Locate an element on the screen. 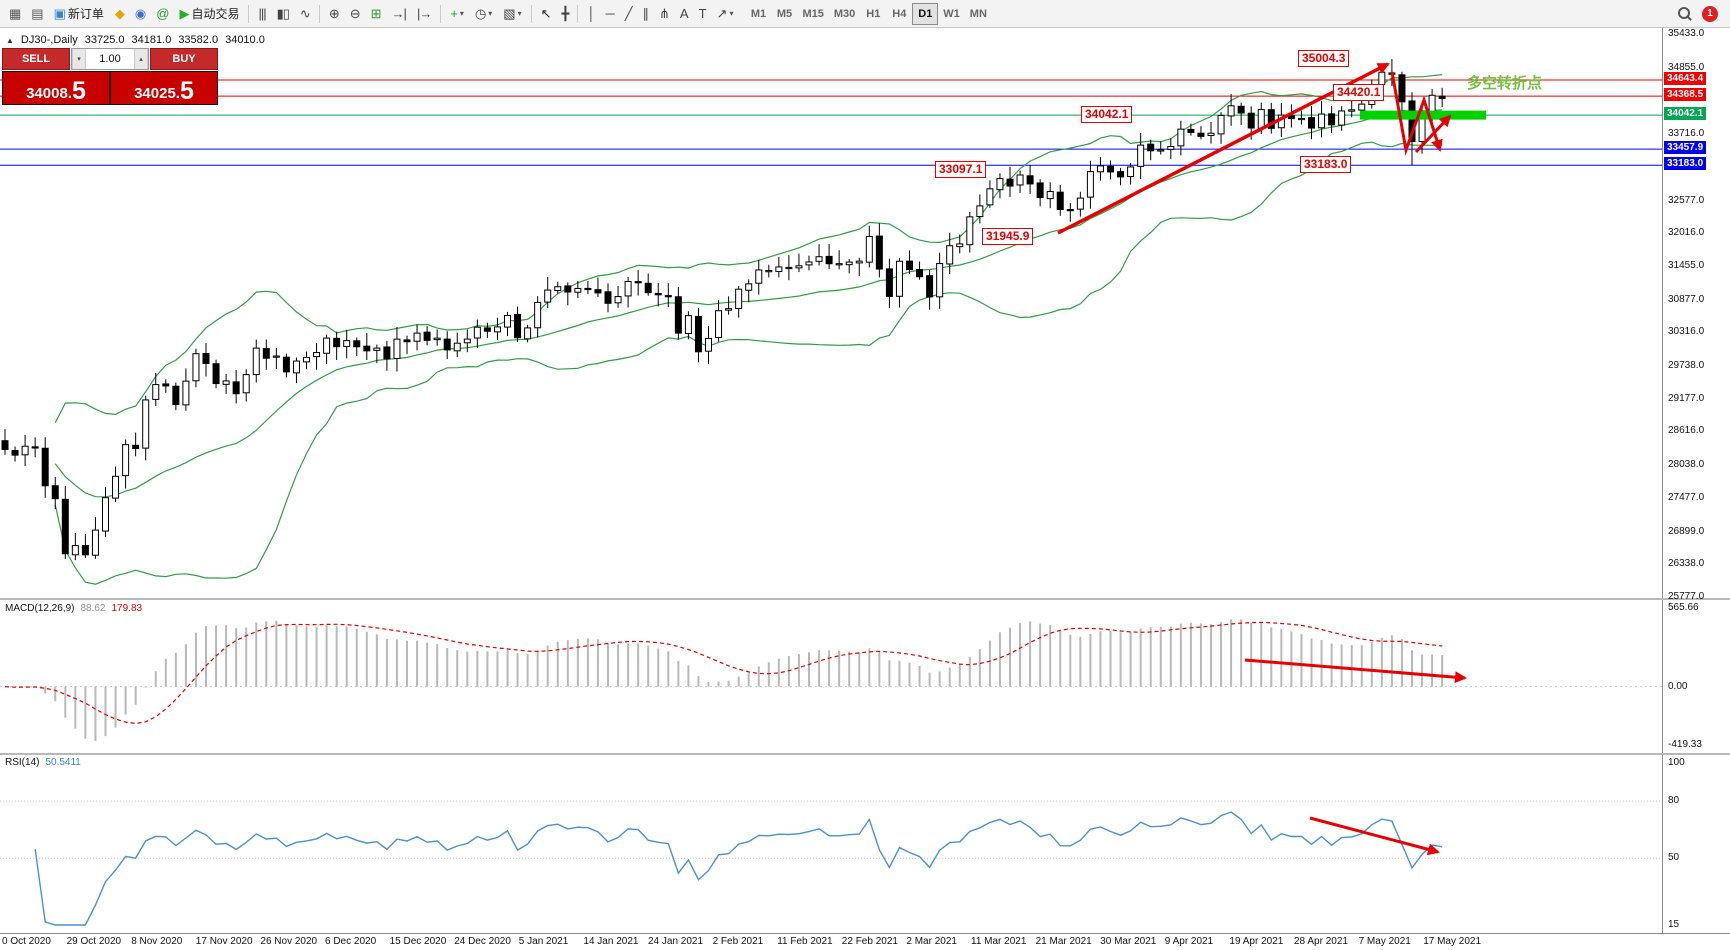 The image size is (1730, 950). search-icon is located at coordinates (1685, 13).